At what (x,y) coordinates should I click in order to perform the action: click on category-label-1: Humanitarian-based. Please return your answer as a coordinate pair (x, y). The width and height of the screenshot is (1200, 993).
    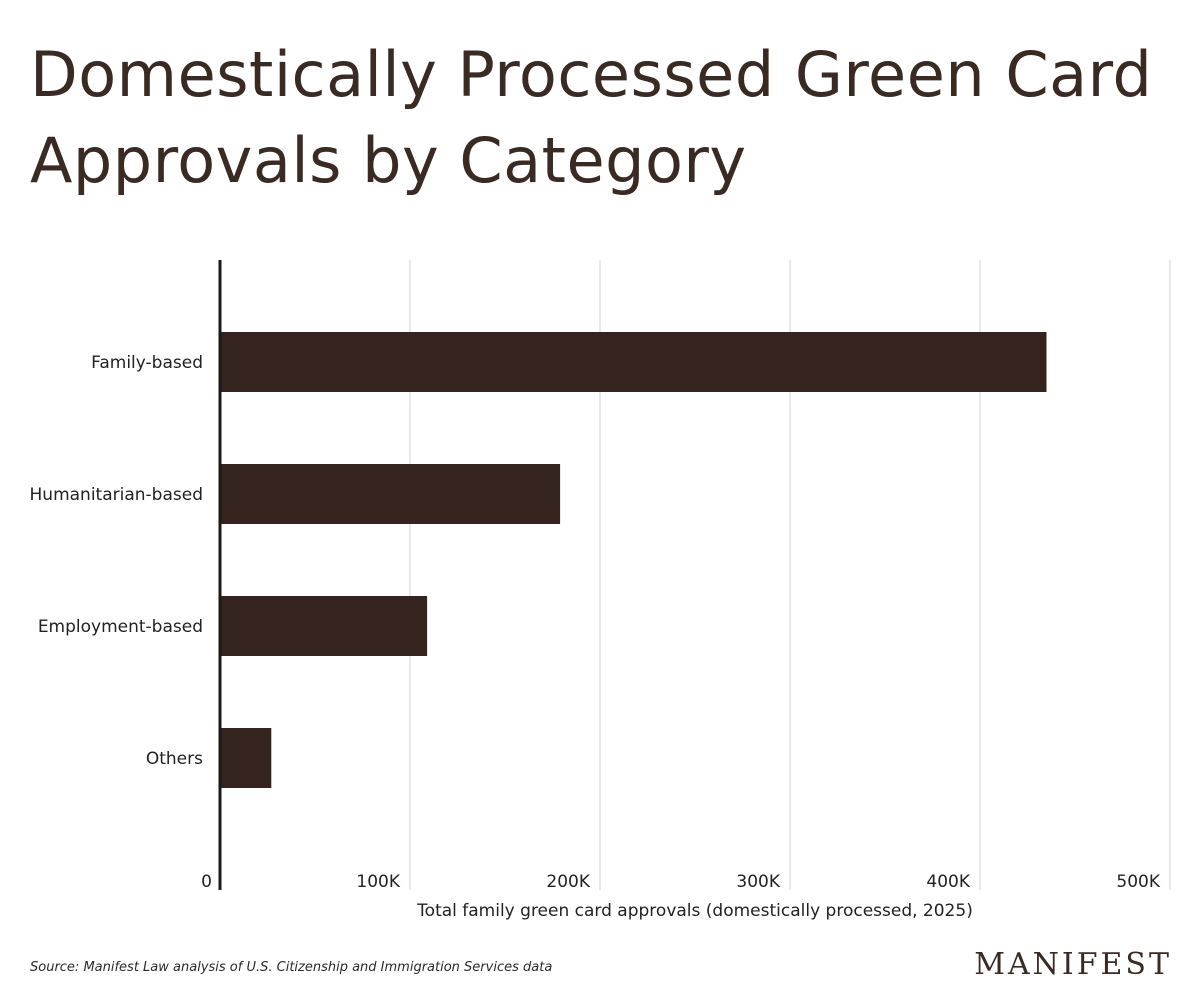
    Looking at the image, I should click on (116, 495).